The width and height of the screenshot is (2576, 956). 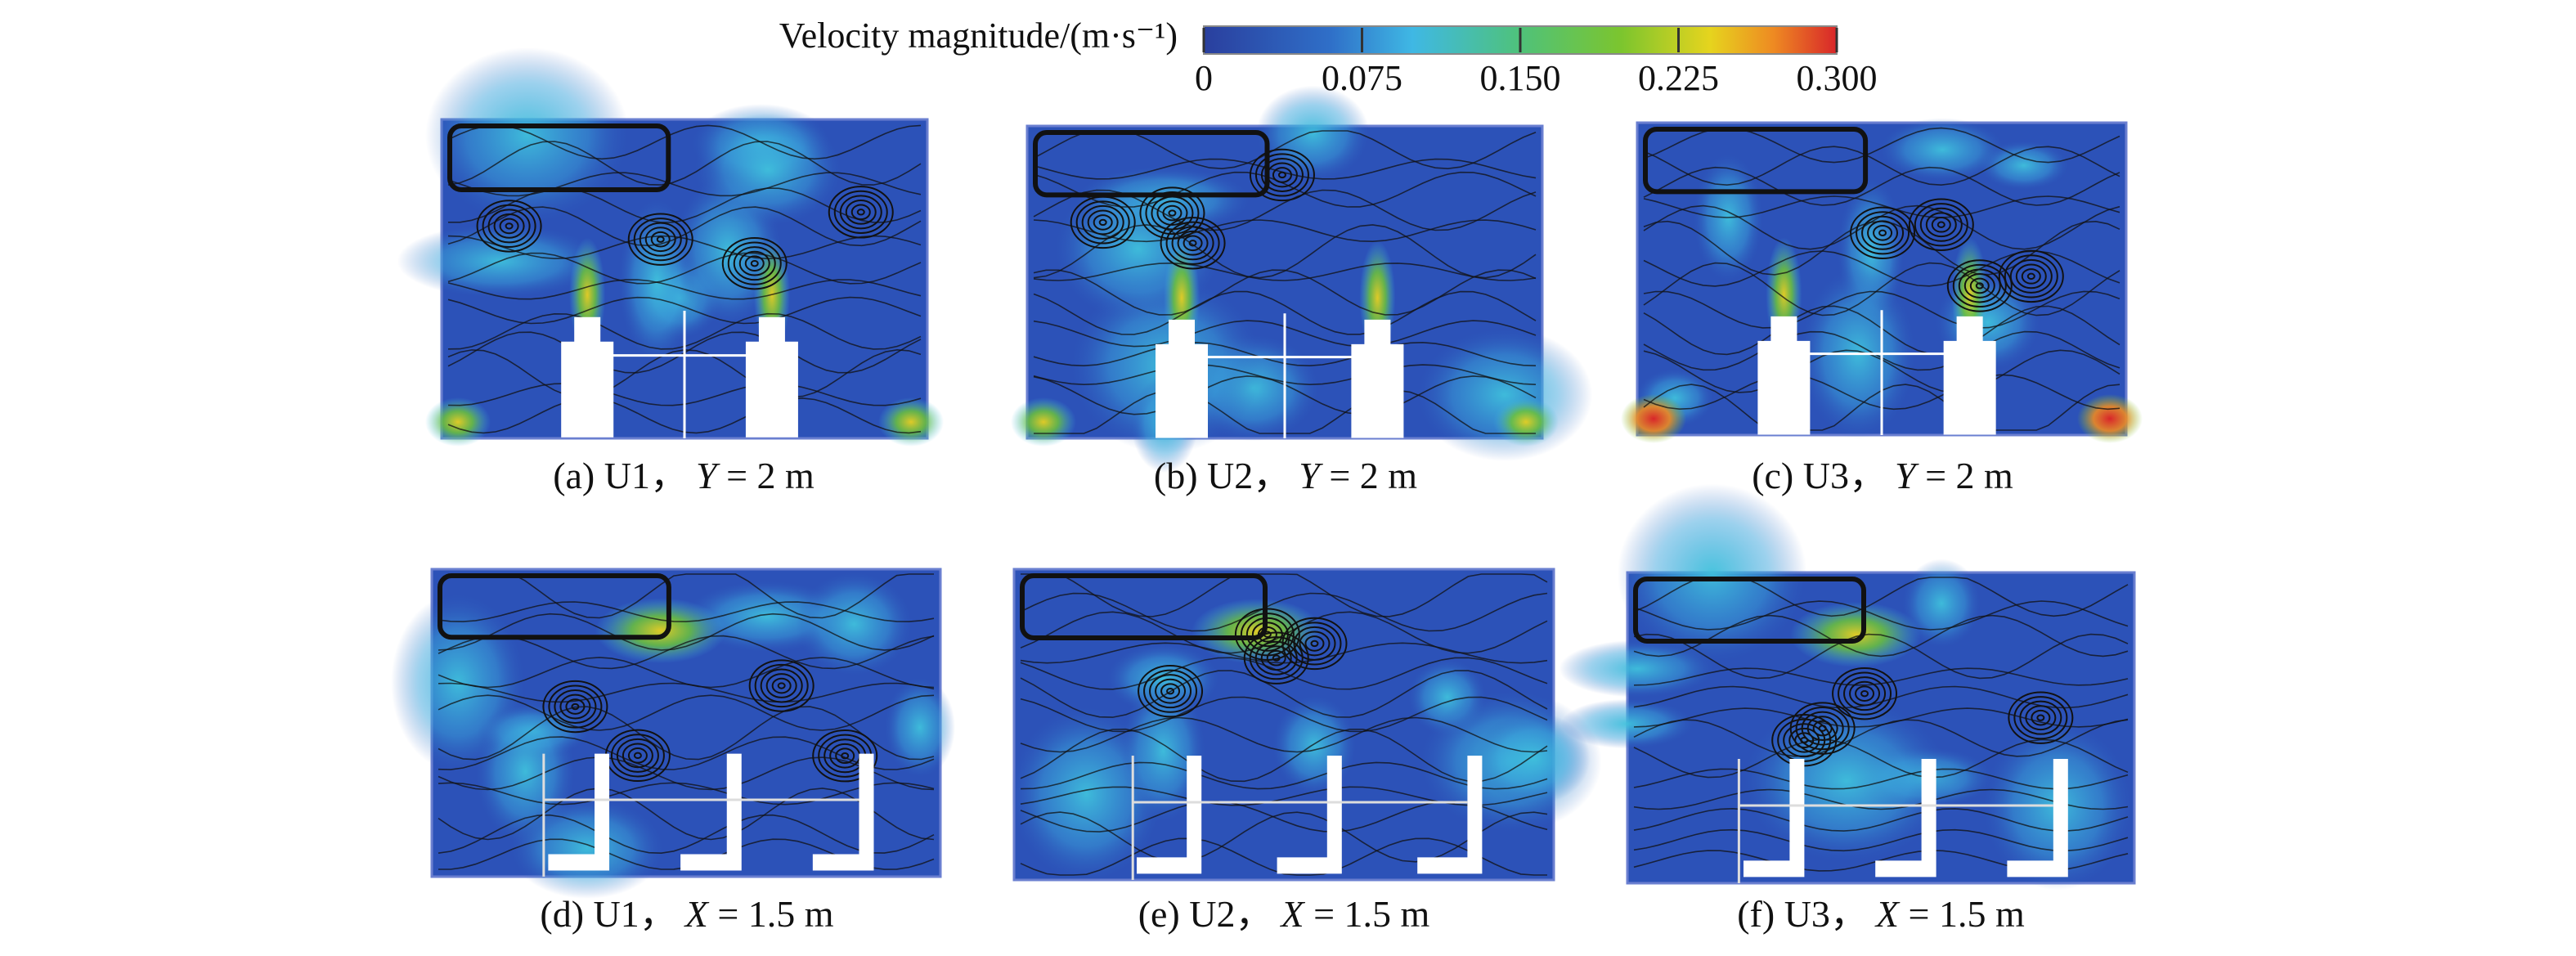 What do you see at coordinates (771, 914) in the screenshot?
I see `caption-value: = 1.5 m` at bounding box center [771, 914].